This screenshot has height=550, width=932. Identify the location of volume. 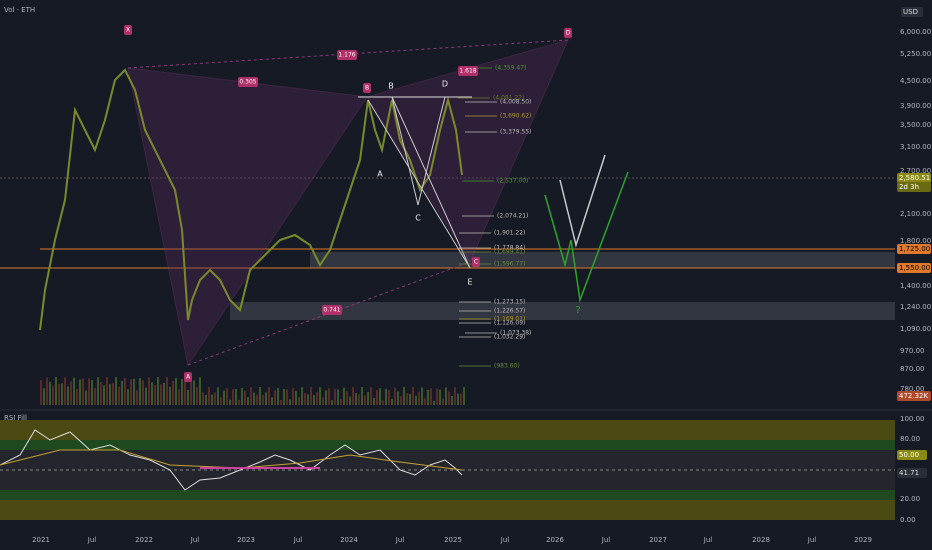
(252, 391).